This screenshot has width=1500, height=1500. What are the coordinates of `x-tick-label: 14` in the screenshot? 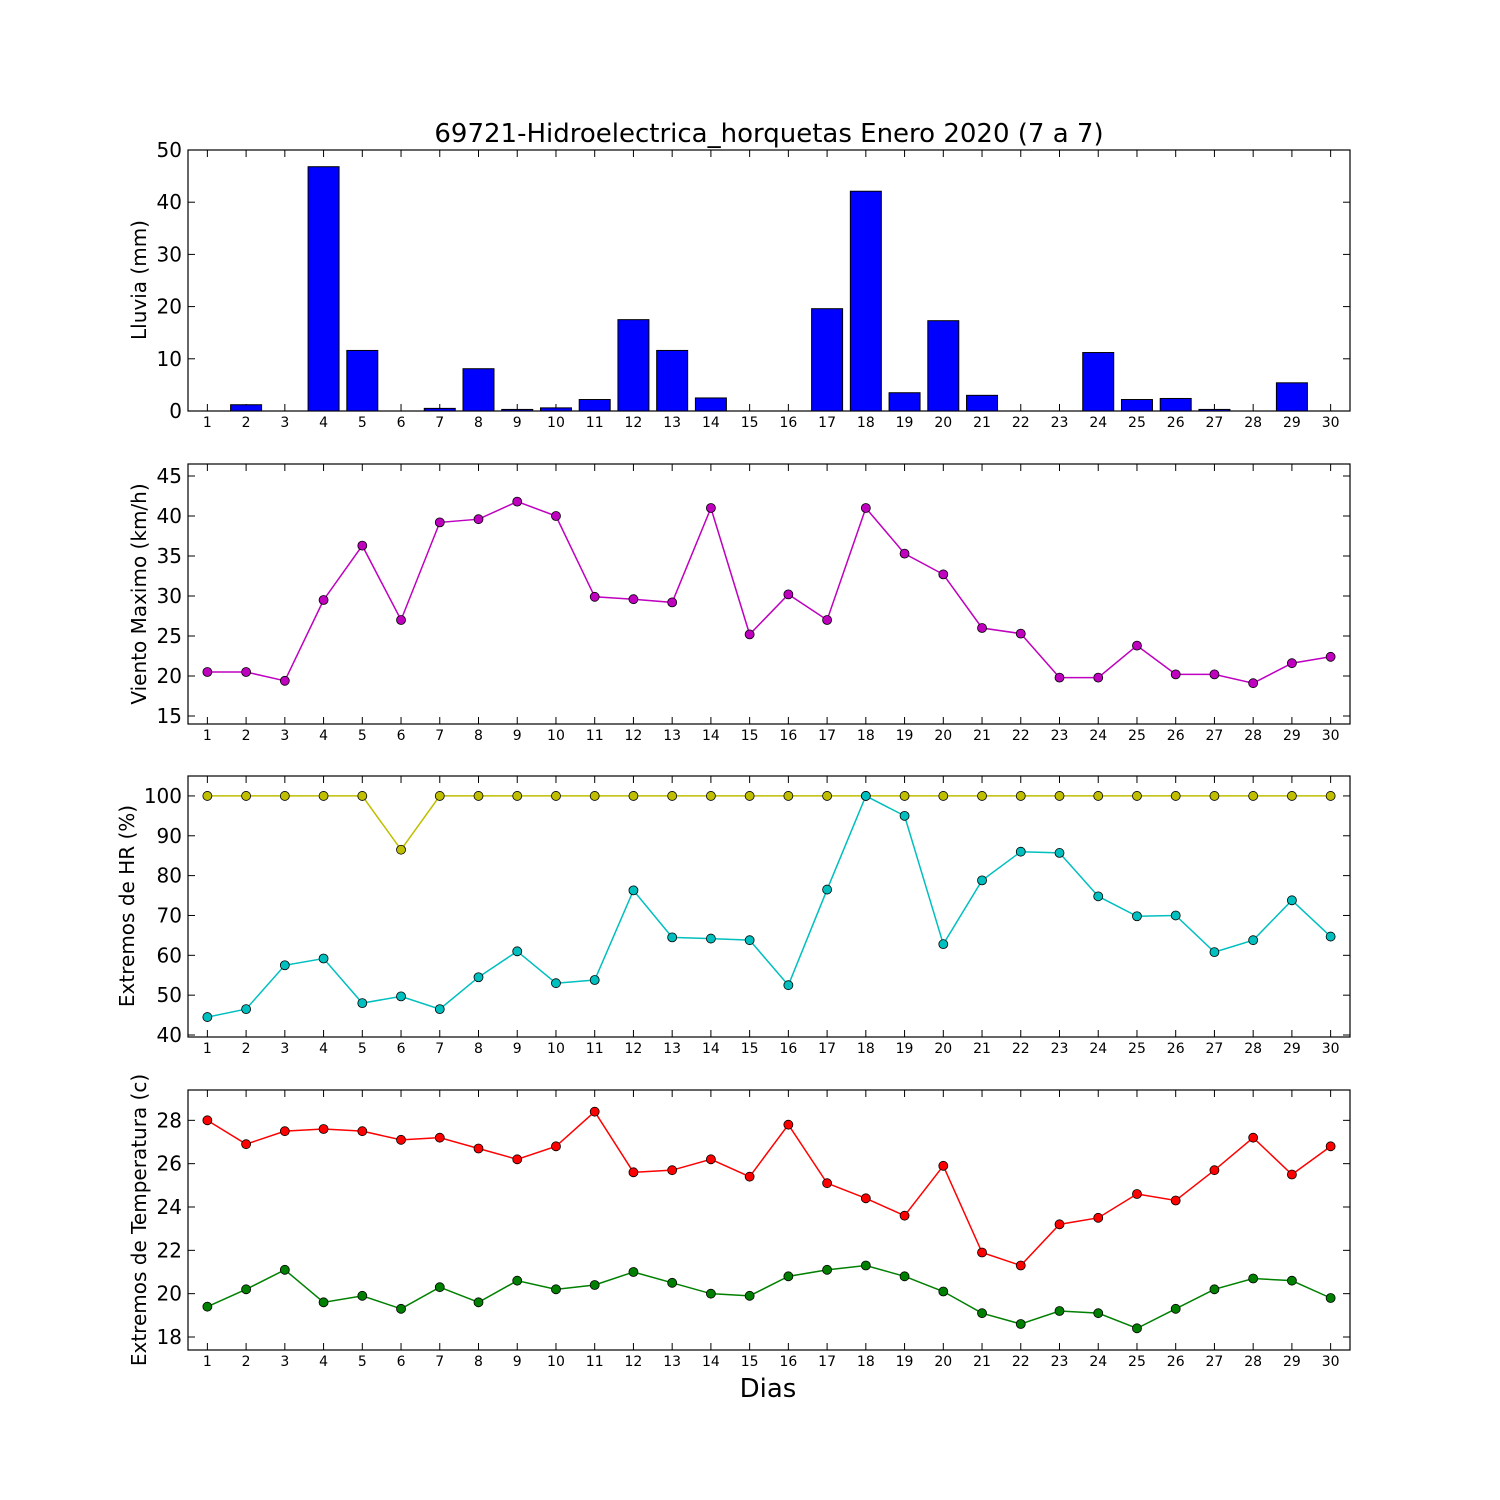 It's located at (711, 736).